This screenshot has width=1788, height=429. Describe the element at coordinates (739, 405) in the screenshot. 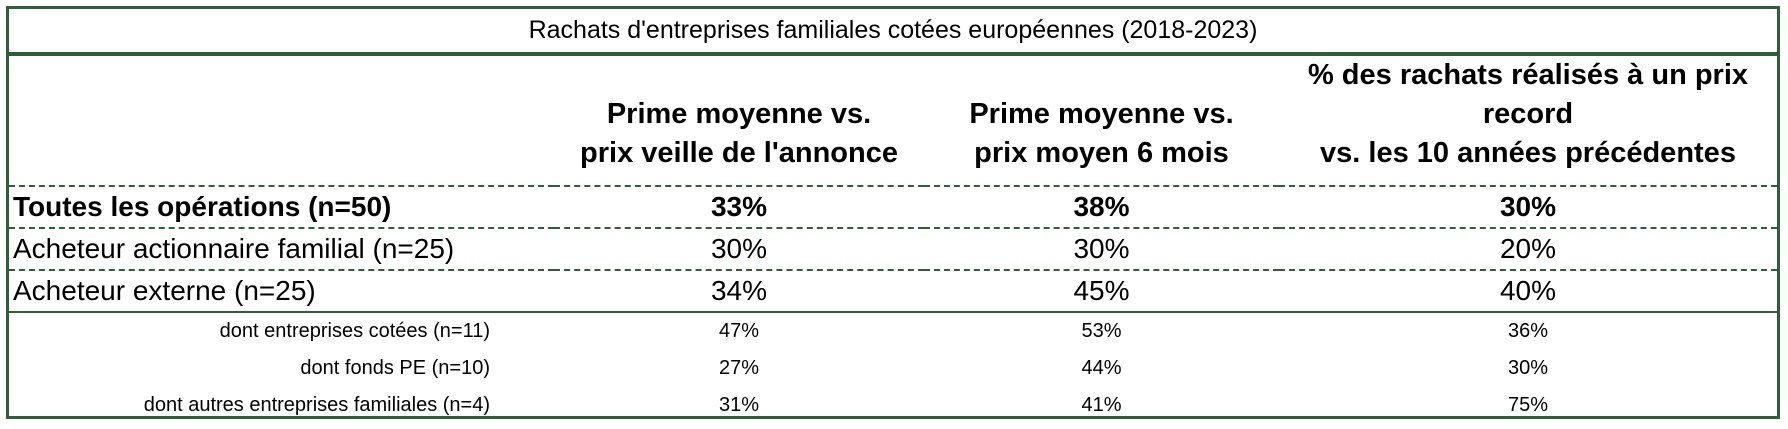

I see `table-cell: 31%` at that location.